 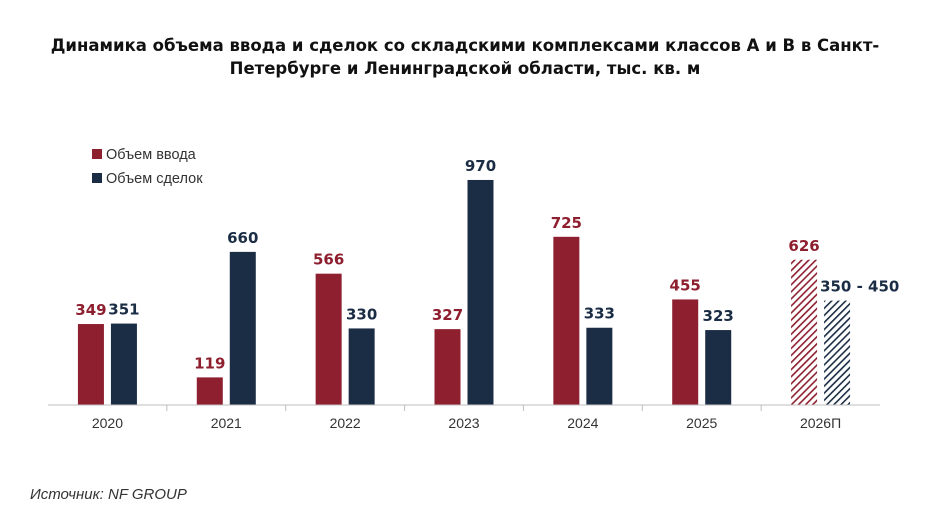 I want to click on data-label-deals-2025: 323, so click(x=718, y=316).